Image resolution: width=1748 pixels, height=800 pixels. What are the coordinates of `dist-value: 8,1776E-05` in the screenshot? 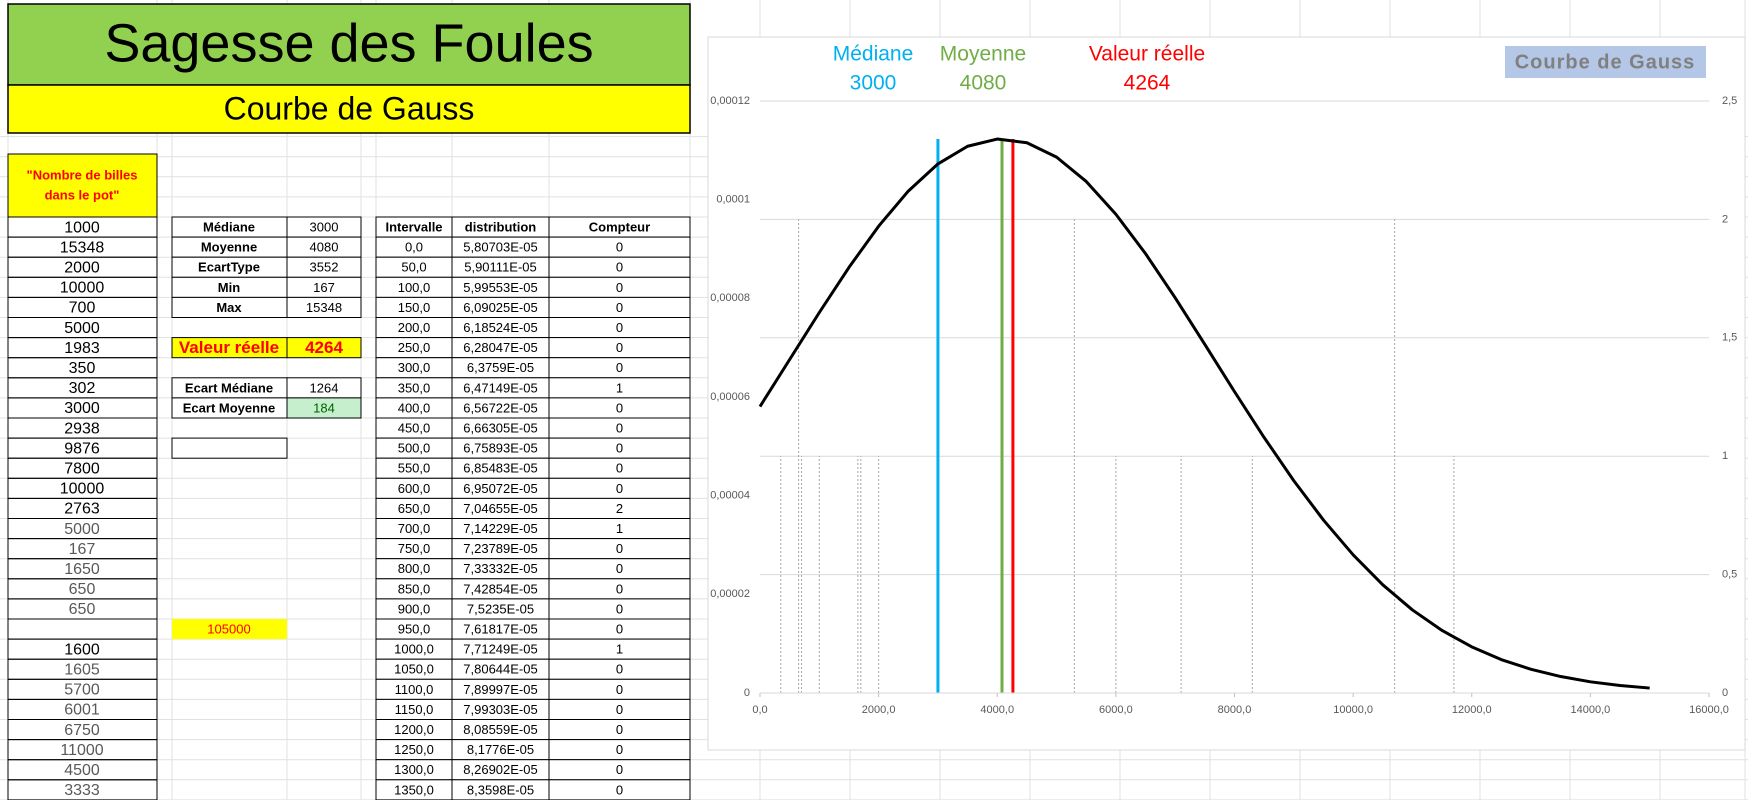 It's located at (500, 749).